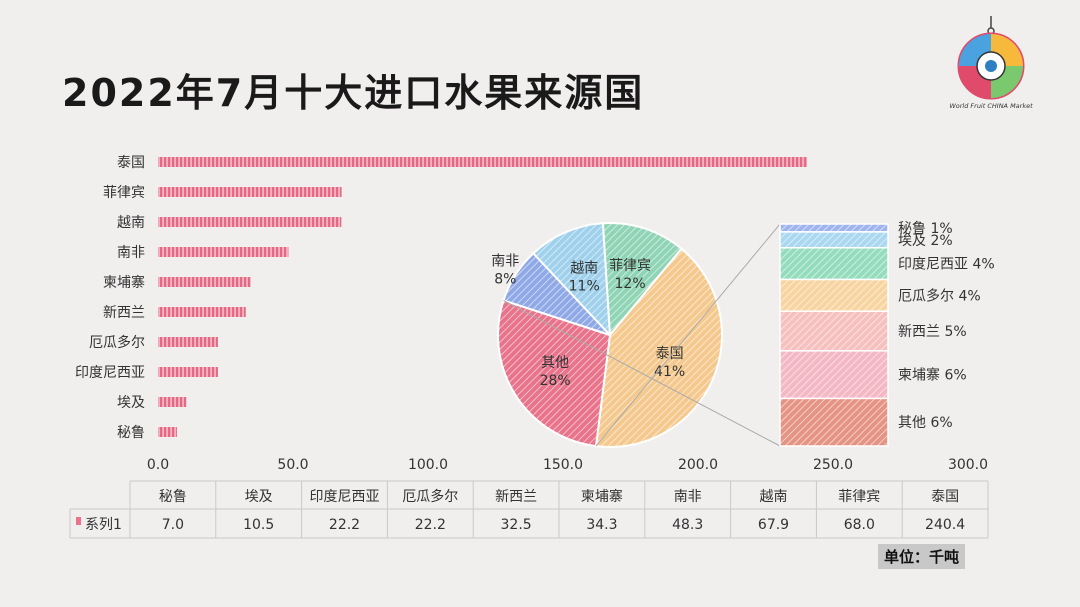  Describe the element at coordinates (946, 265) in the screenshot. I see `stack-segment-label: 印度尼西亚 4%` at that location.